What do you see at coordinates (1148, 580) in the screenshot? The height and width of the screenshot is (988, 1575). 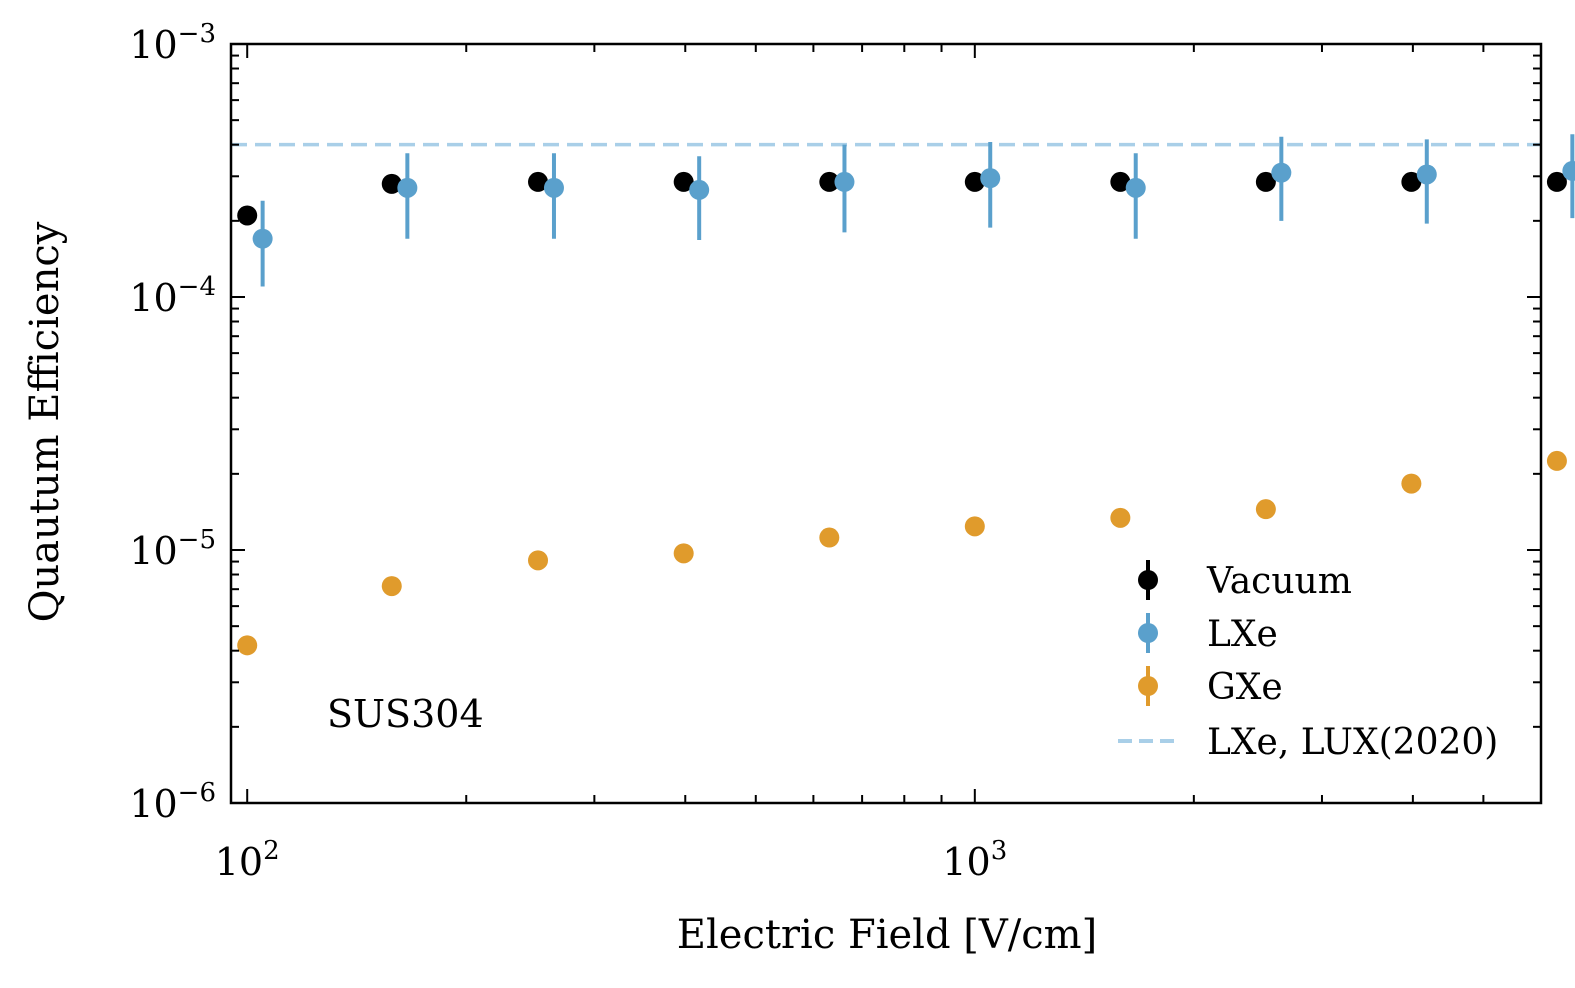 I see `legend-vacuum-marker` at bounding box center [1148, 580].